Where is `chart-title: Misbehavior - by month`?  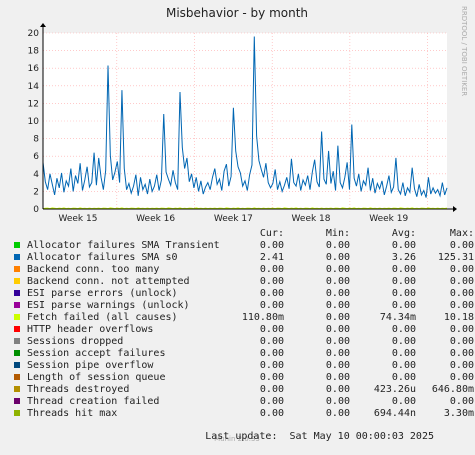 chart-title: Misbehavior - by month is located at coordinates (237, 13).